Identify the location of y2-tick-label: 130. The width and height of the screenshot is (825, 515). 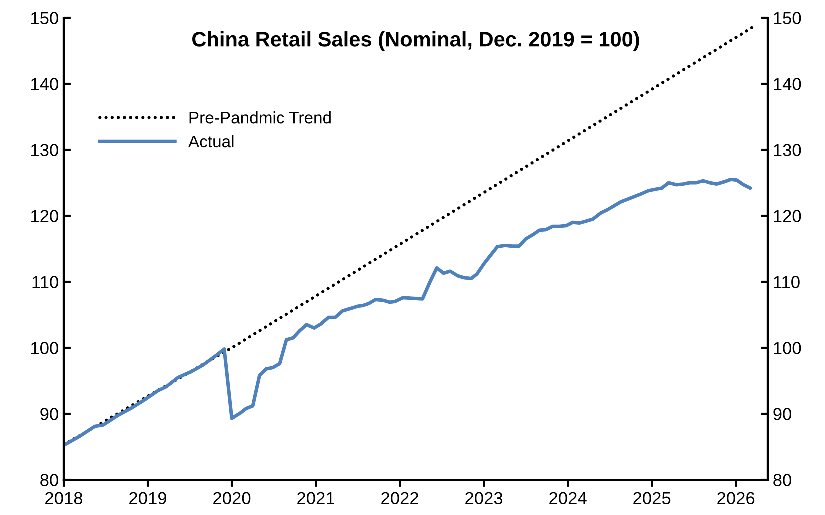
(788, 150).